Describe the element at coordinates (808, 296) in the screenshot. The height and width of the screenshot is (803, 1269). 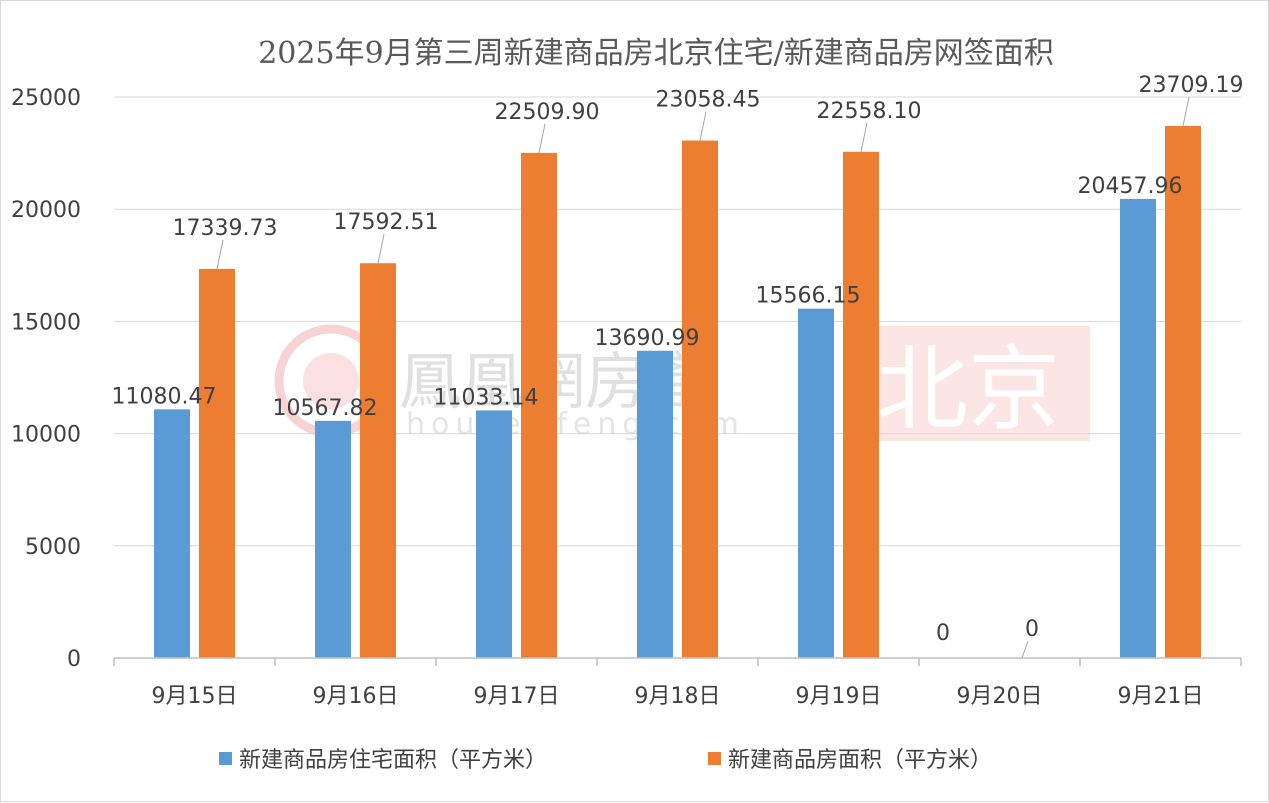
I see `data-label: 15566.15` at that location.